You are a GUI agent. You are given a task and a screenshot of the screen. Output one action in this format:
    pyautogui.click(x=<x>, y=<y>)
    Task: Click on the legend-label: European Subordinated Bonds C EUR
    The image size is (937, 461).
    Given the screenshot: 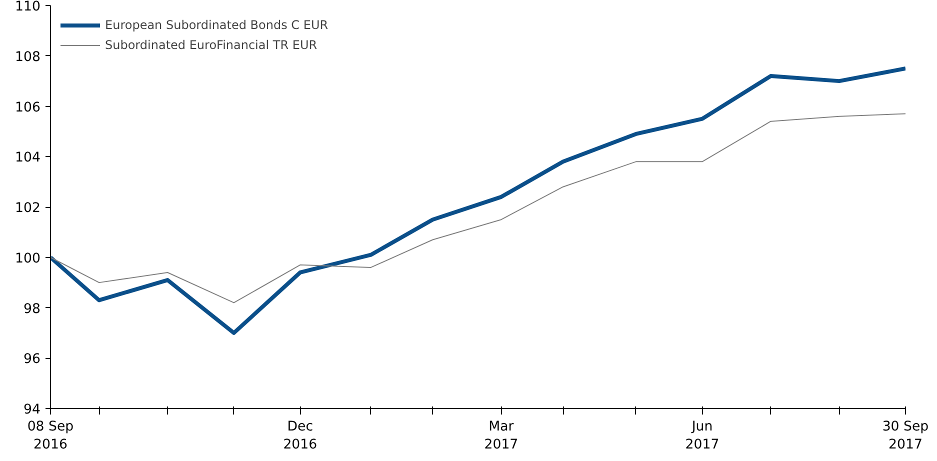 What is the action you would take?
    pyautogui.click(x=216, y=25)
    